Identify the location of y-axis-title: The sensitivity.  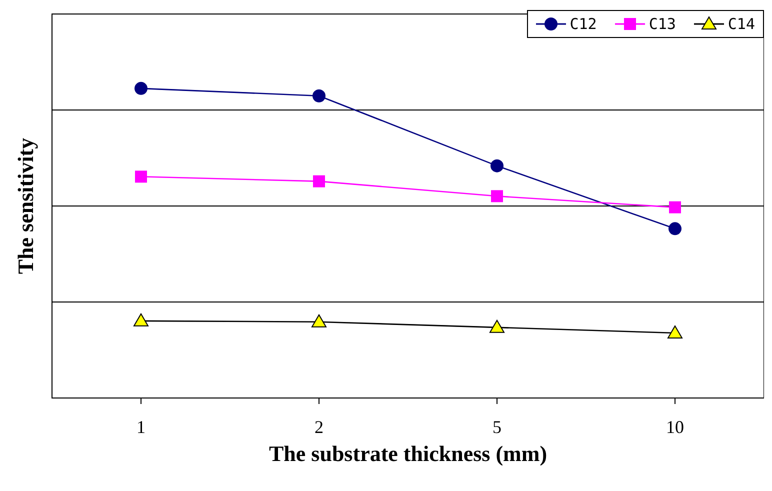
(26, 206).